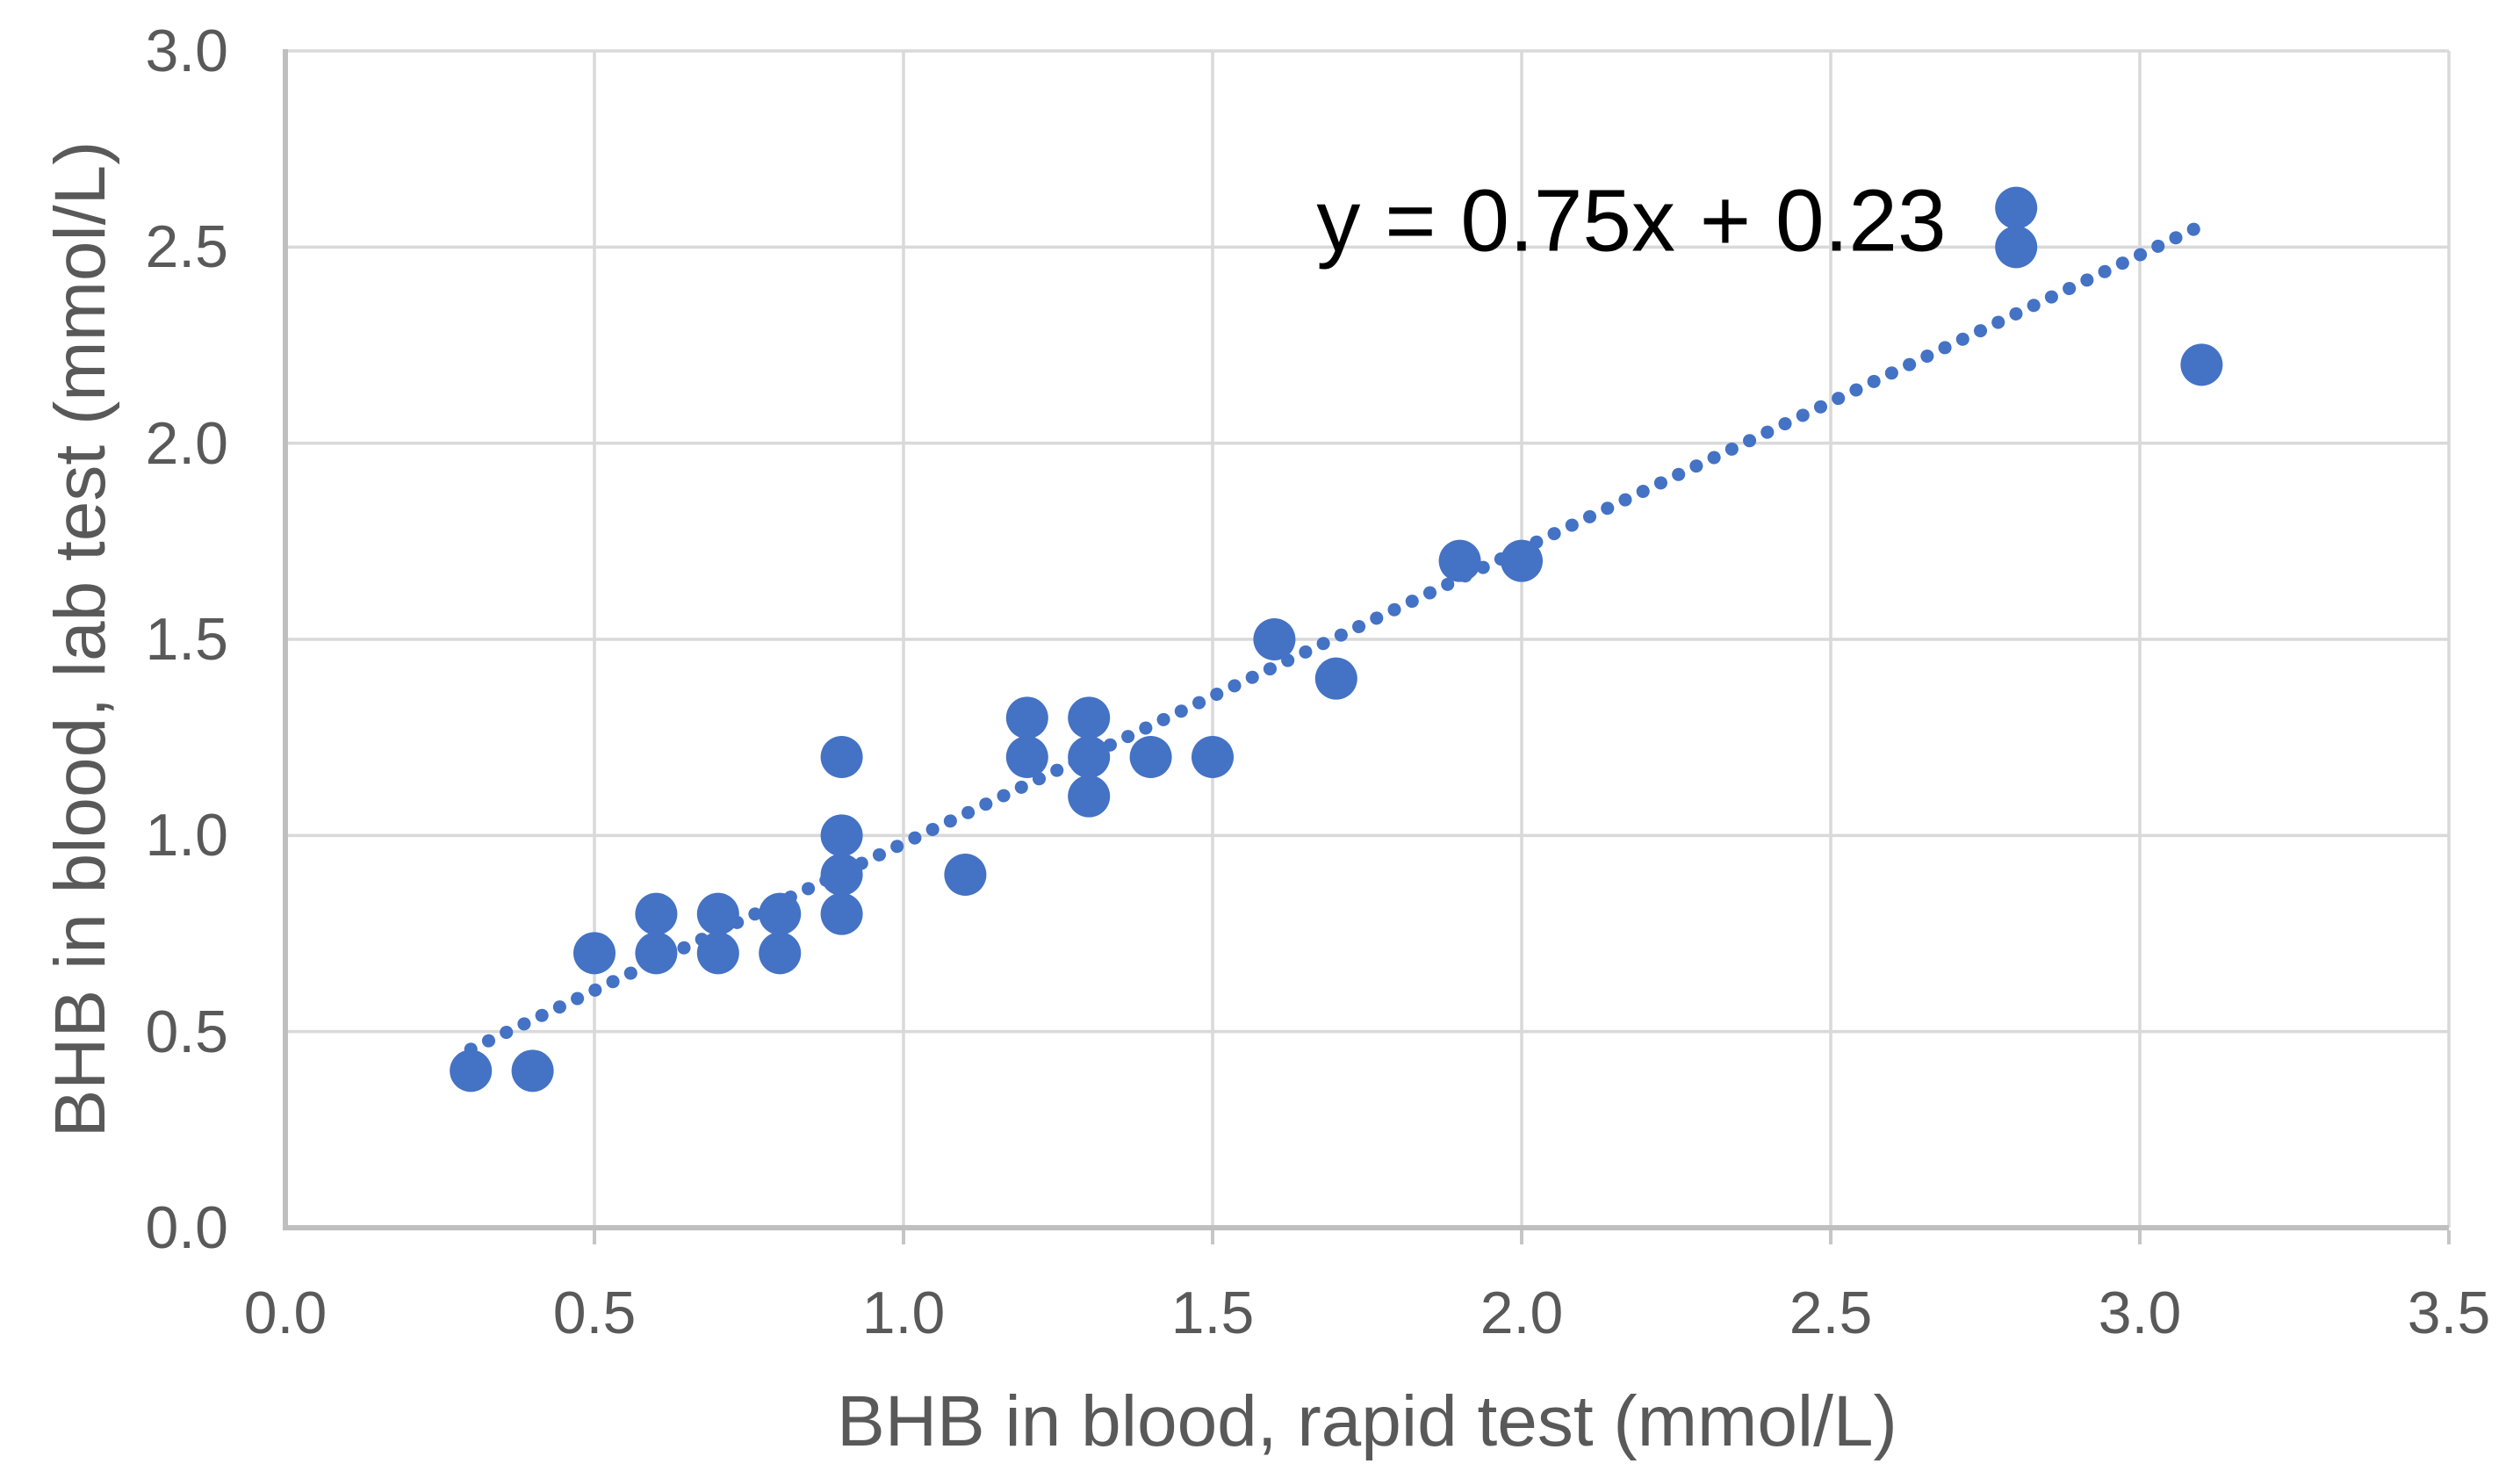  I want to click on y-tick-label: 2.0, so click(186, 443).